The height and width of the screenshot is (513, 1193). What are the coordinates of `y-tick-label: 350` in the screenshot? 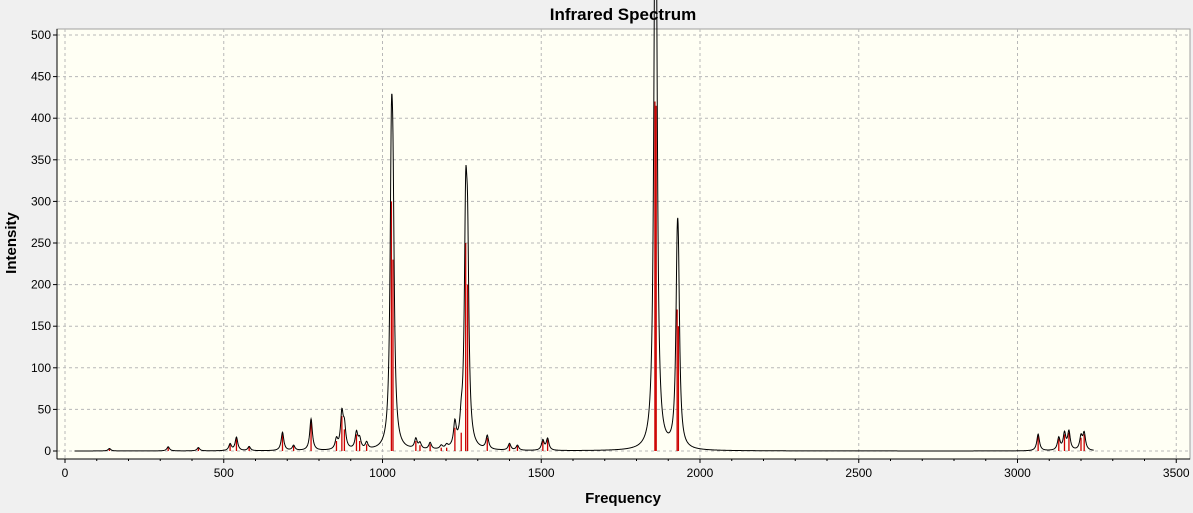 It's located at (41, 160).